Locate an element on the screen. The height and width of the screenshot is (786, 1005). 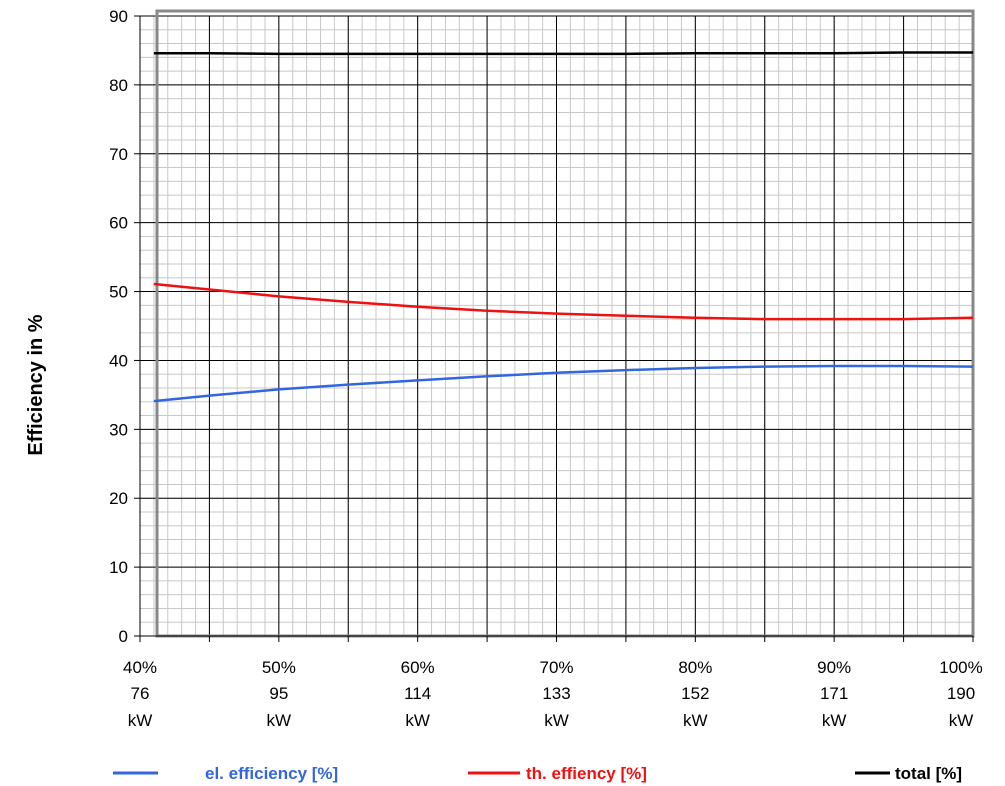
x-tick-label-percent: 60% is located at coordinates (418, 667).